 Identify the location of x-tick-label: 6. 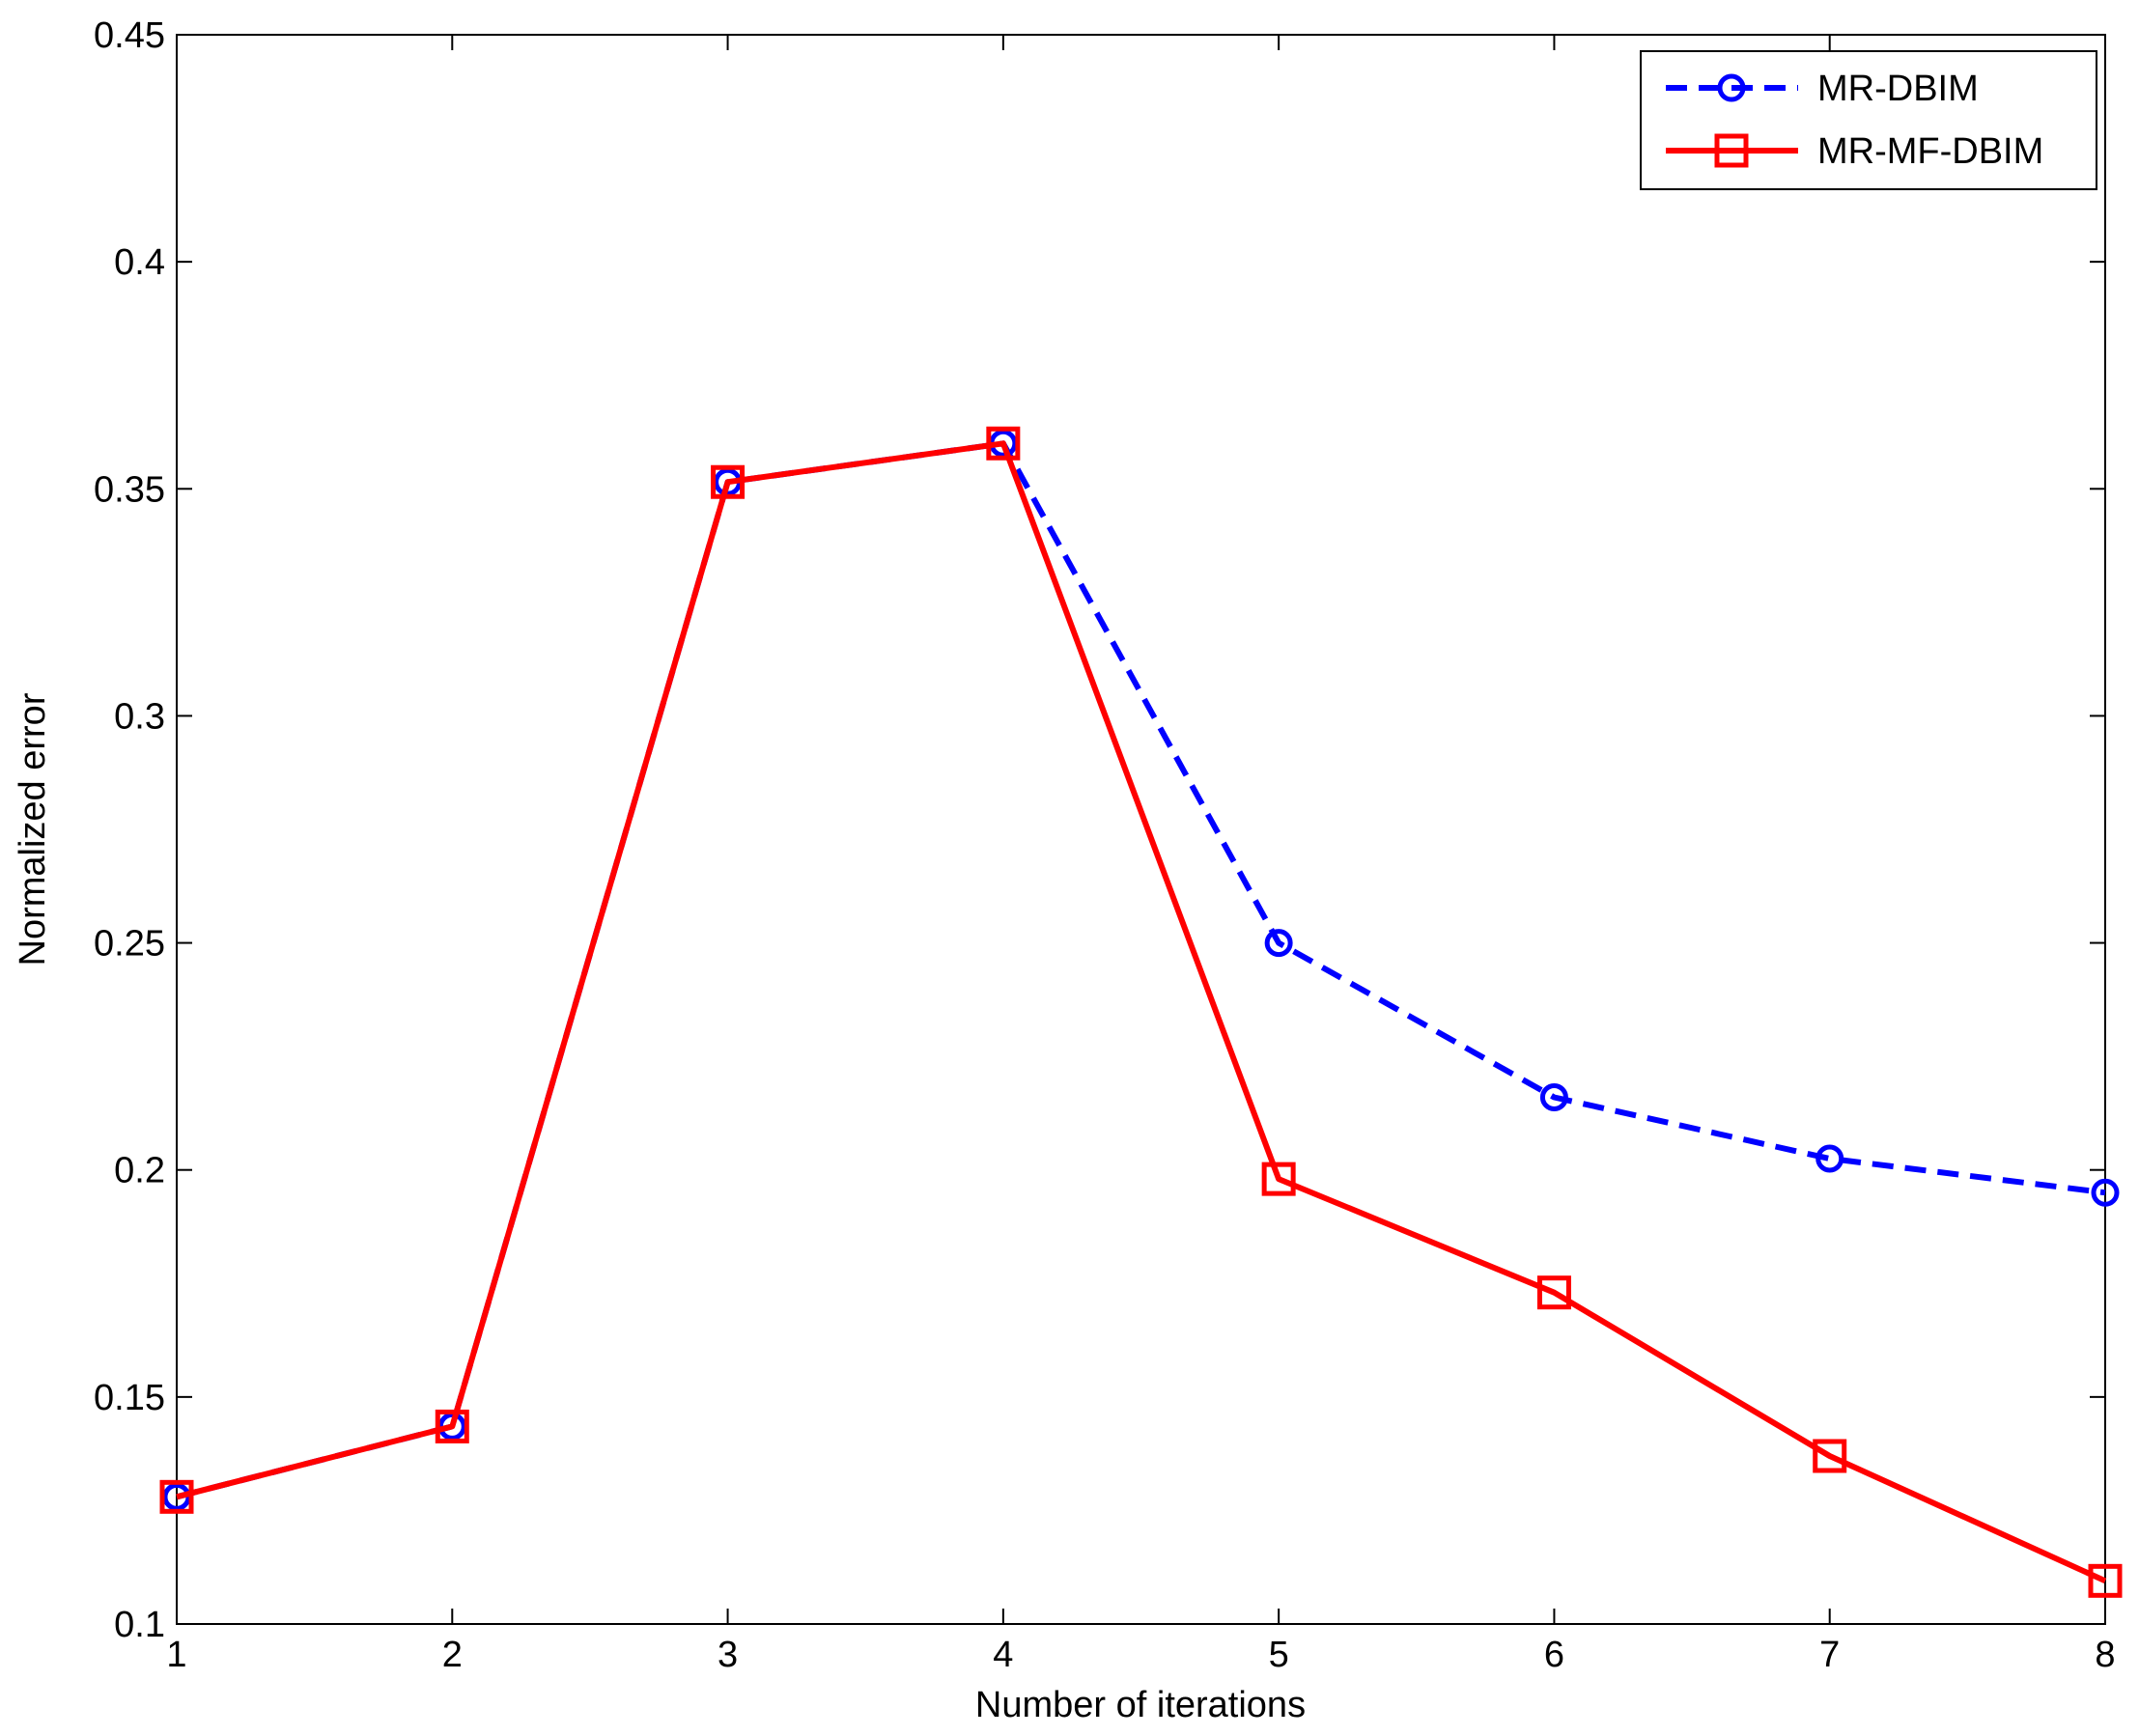
(1554, 1655).